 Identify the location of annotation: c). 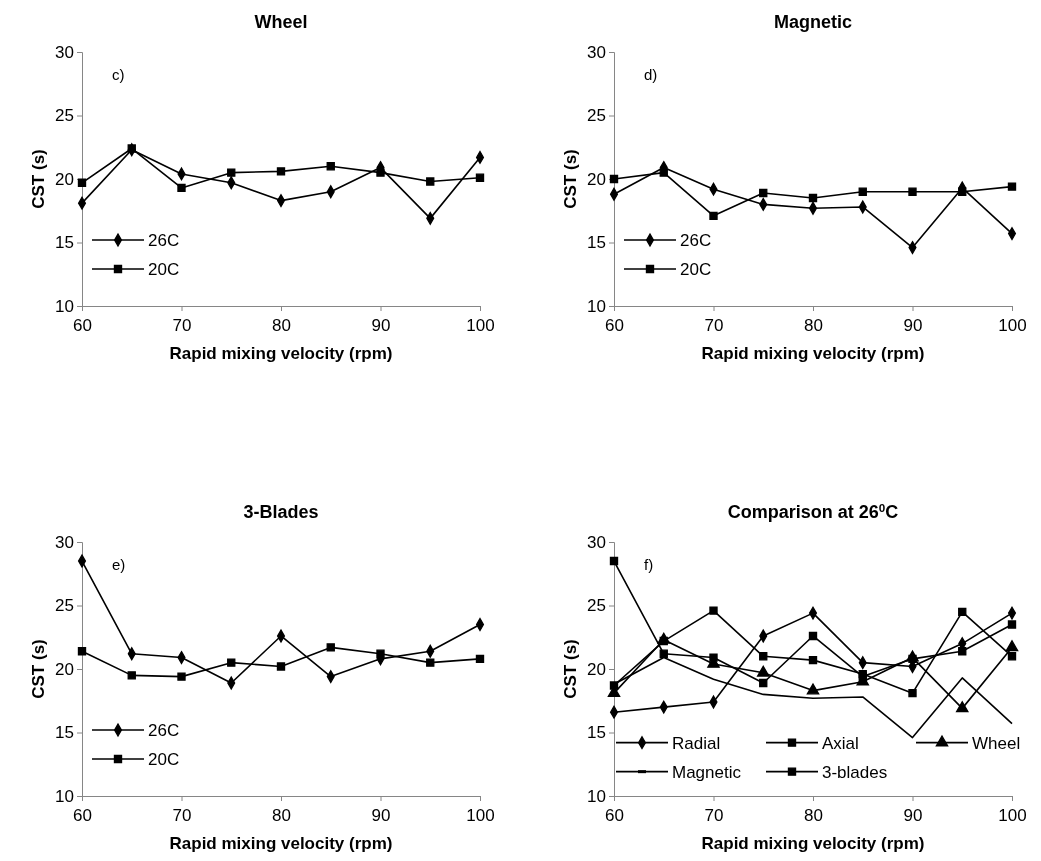
(118, 74).